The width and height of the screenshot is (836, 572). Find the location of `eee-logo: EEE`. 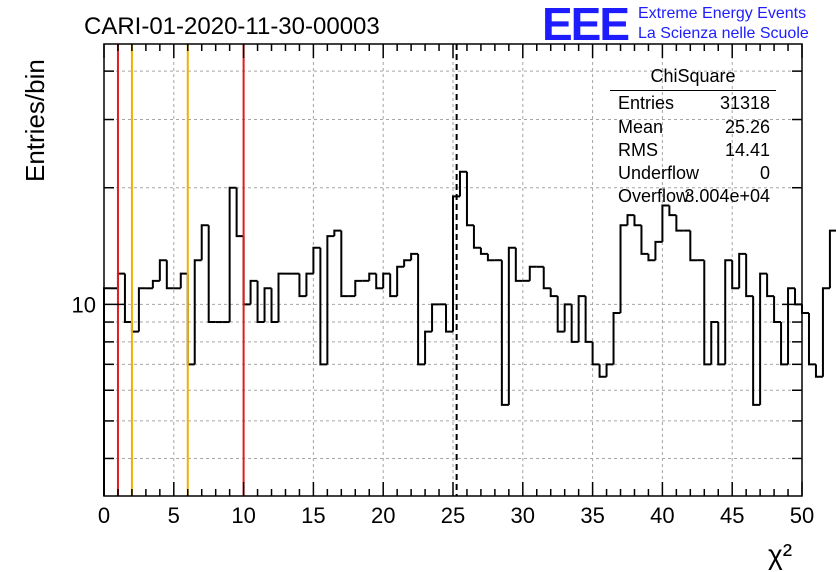

eee-logo: EEE is located at coordinates (592, 25).